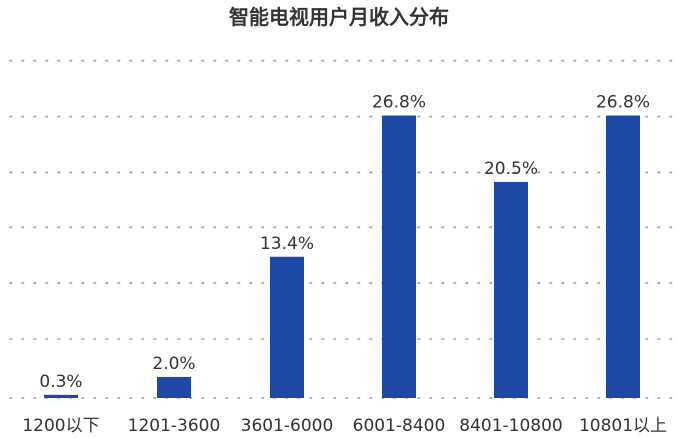  What do you see at coordinates (339, 17) in the screenshot?
I see `chart-title: 智能电视用户月收入分布` at bounding box center [339, 17].